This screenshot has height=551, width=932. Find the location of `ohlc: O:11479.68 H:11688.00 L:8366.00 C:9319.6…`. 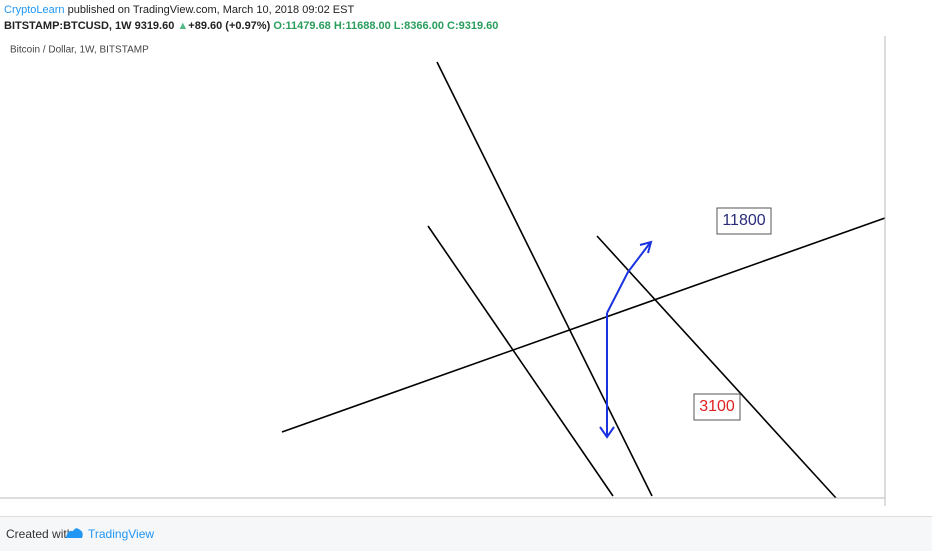

ohlc: O:11479.68 H:11688.00 L:8366.00 C:9319.6… is located at coordinates (386, 26).